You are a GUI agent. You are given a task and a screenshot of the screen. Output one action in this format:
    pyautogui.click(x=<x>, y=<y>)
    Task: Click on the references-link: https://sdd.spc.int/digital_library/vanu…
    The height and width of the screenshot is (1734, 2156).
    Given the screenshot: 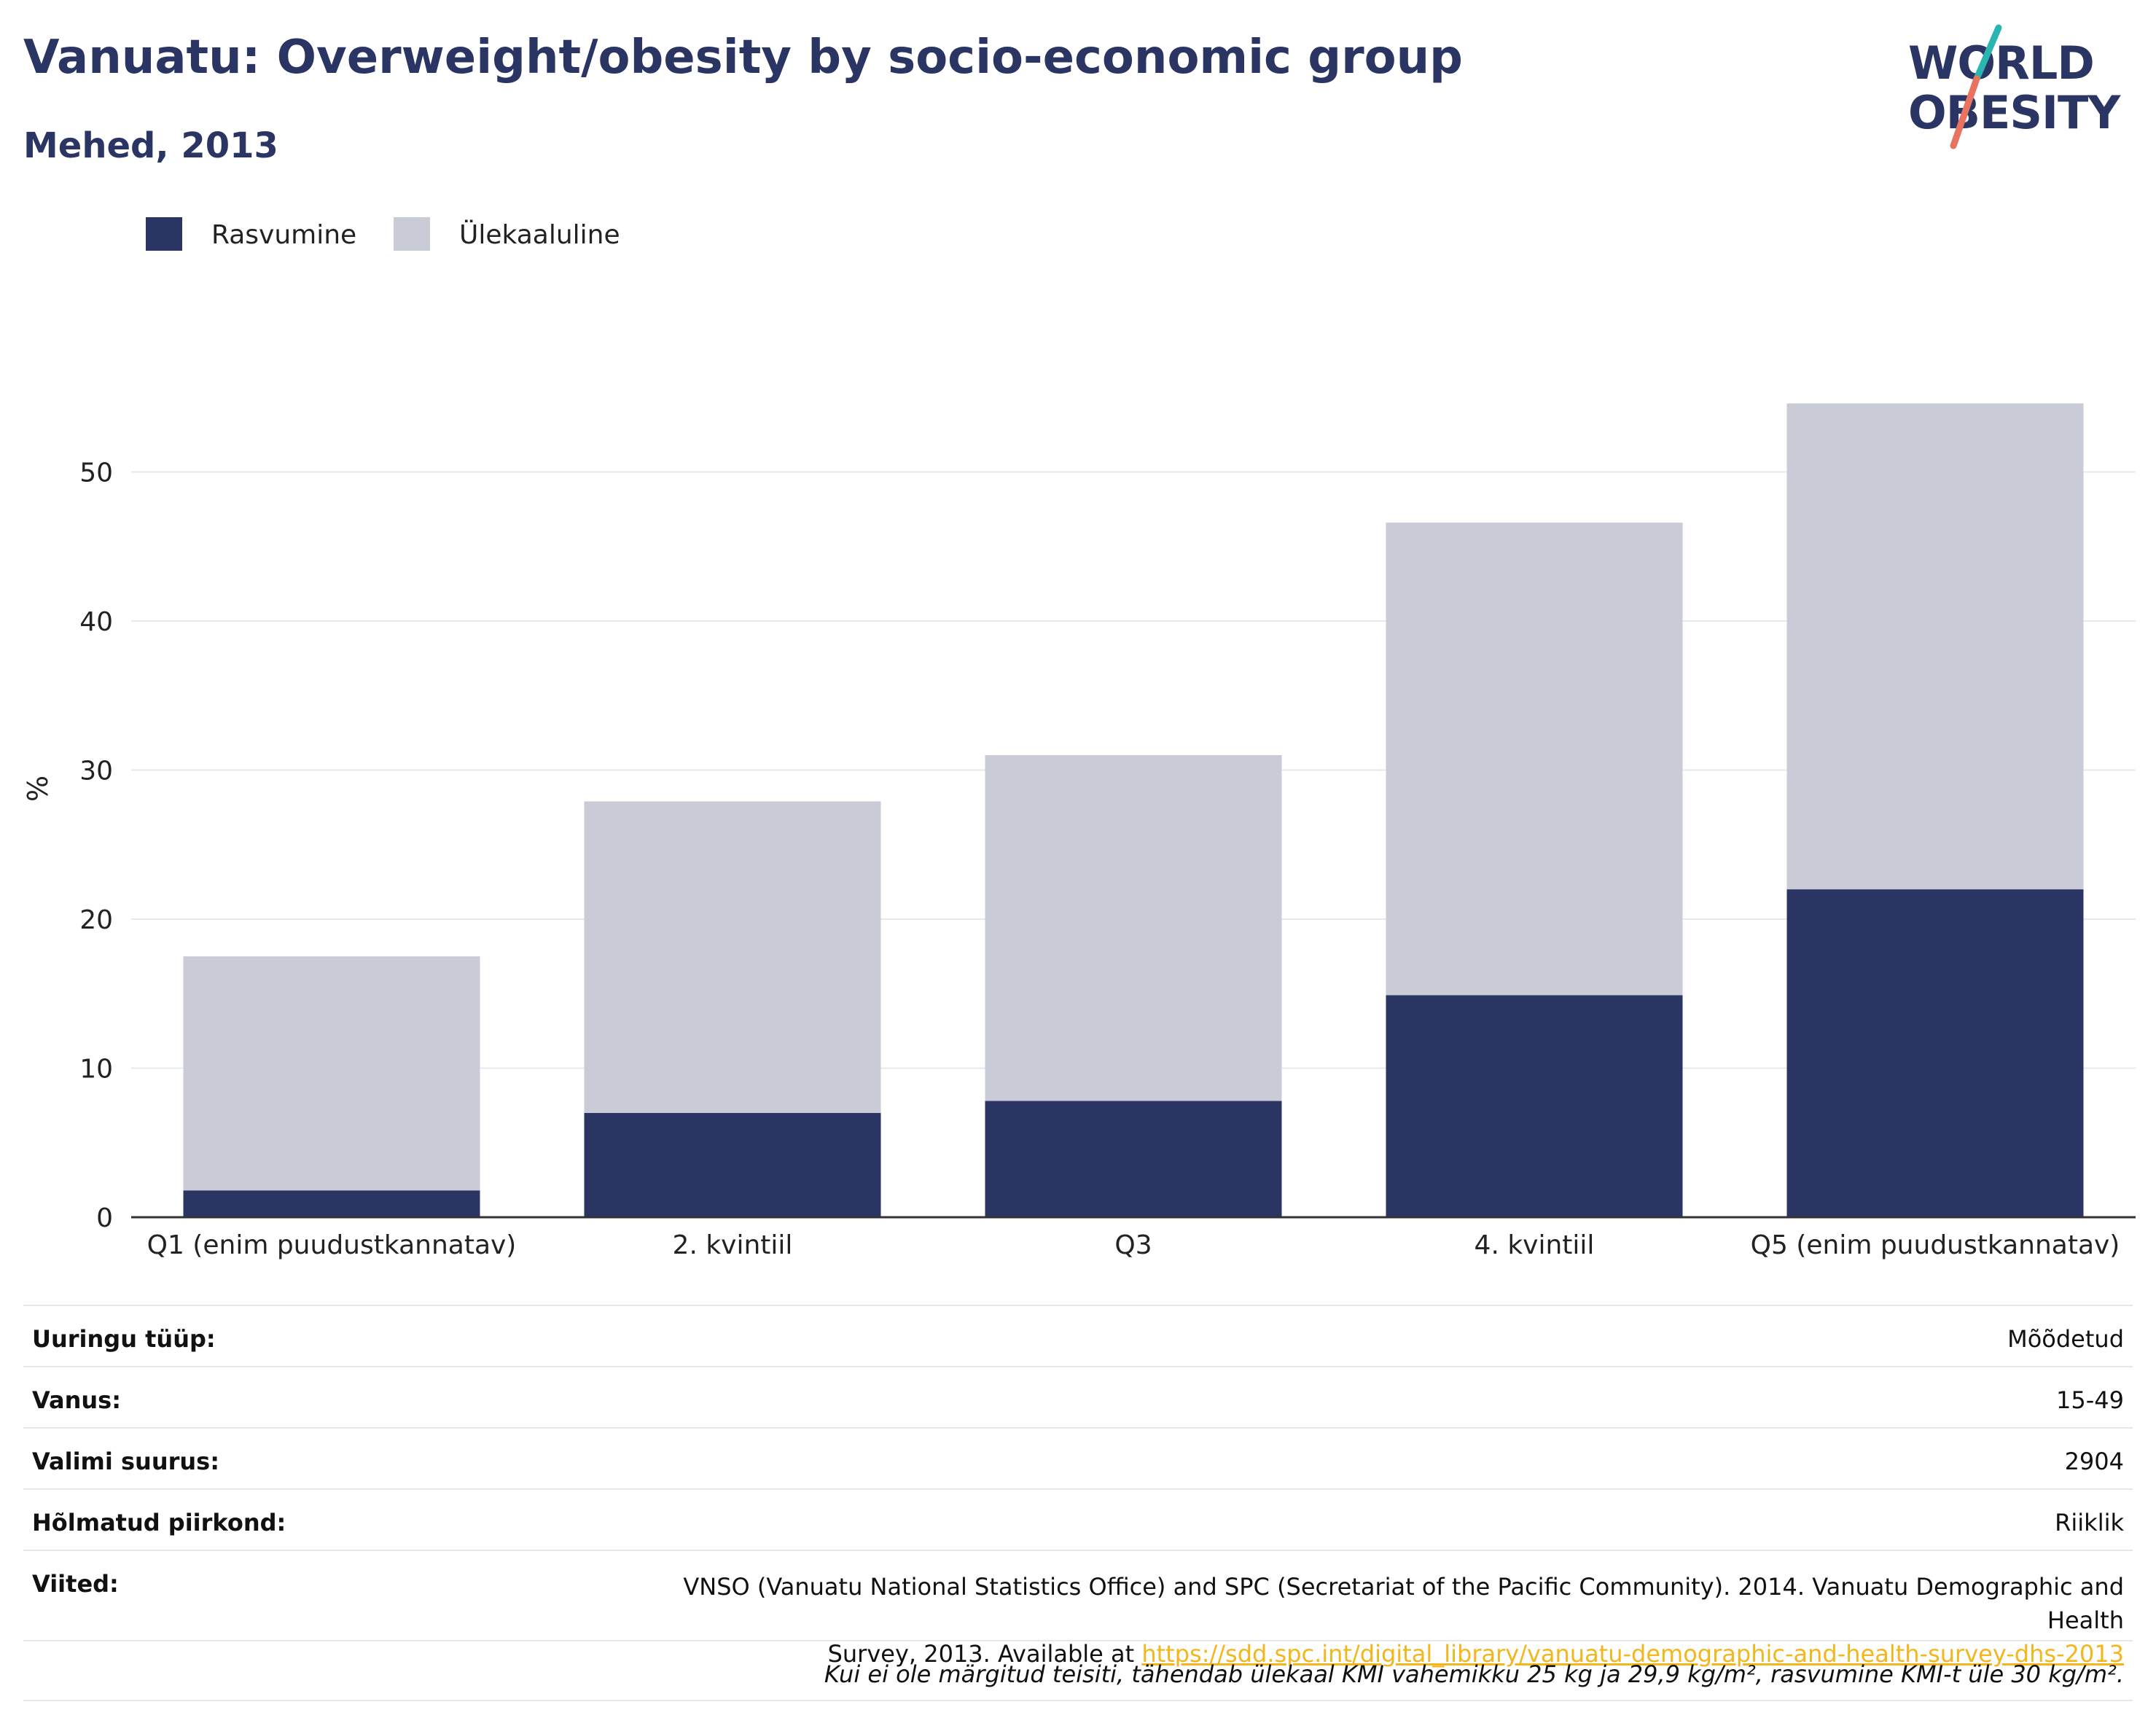 What is the action you would take?
    pyautogui.click(x=1633, y=1654)
    